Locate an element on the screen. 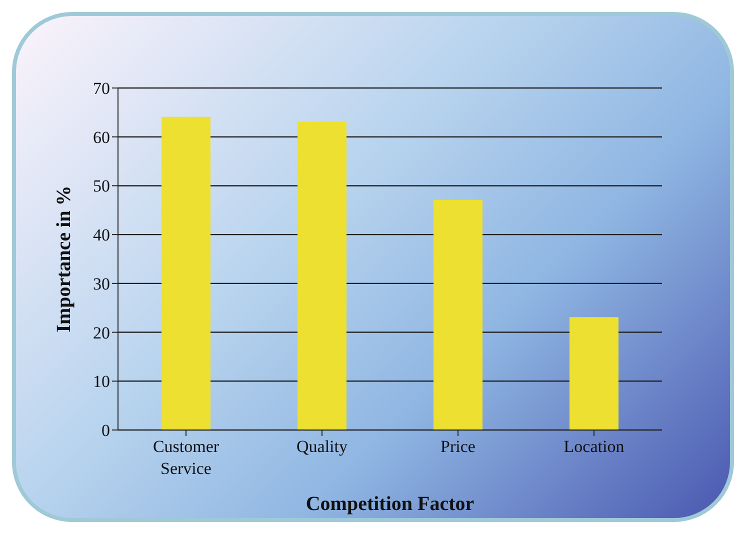  y-tick-label: 0 is located at coordinates (106, 430).